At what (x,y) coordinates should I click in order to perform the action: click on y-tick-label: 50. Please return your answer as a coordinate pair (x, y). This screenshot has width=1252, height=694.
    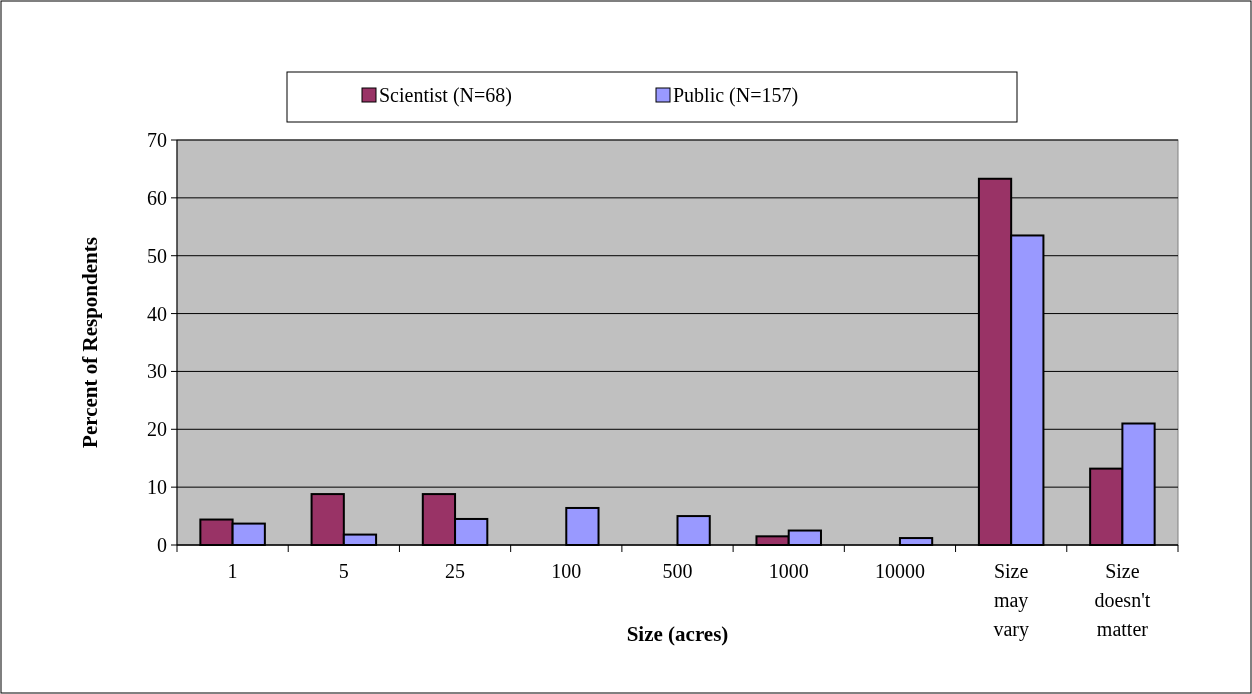
    Looking at the image, I should click on (157, 255).